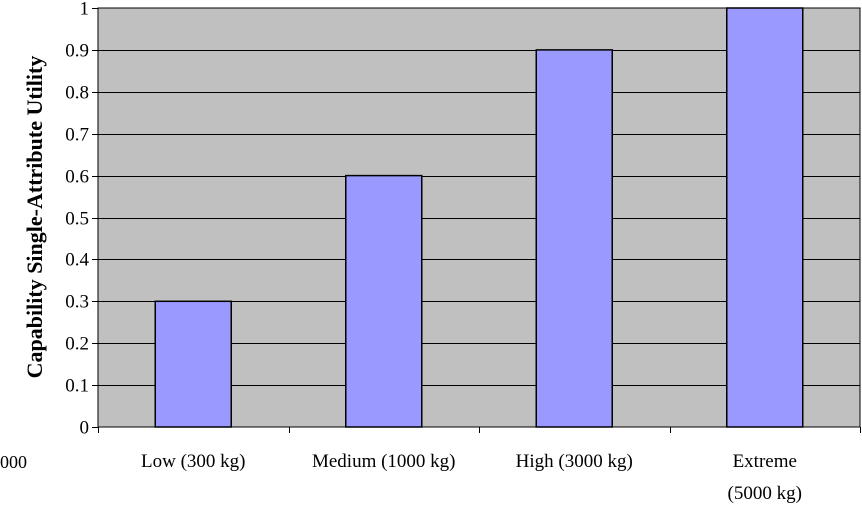 The image size is (862, 505). What do you see at coordinates (765, 493) in the screenshot?
I see `x-tick-label-3-line-1: (5000 kg)` at bounding box center [765, 493].